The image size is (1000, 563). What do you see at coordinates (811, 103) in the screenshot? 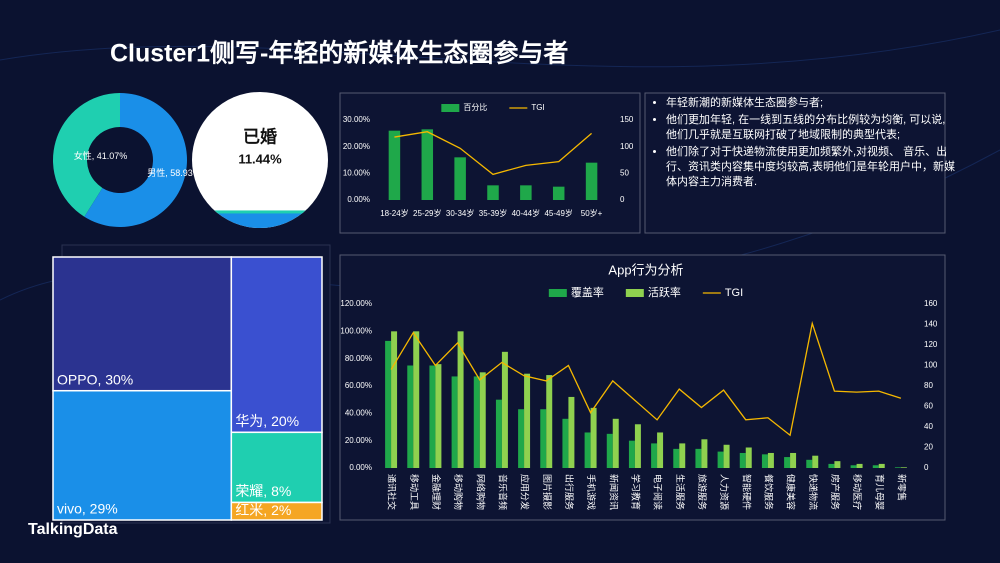
I see `bullet: 年轻新潮的新媒体生态圈参与者;` at bounding box center [811, 103].